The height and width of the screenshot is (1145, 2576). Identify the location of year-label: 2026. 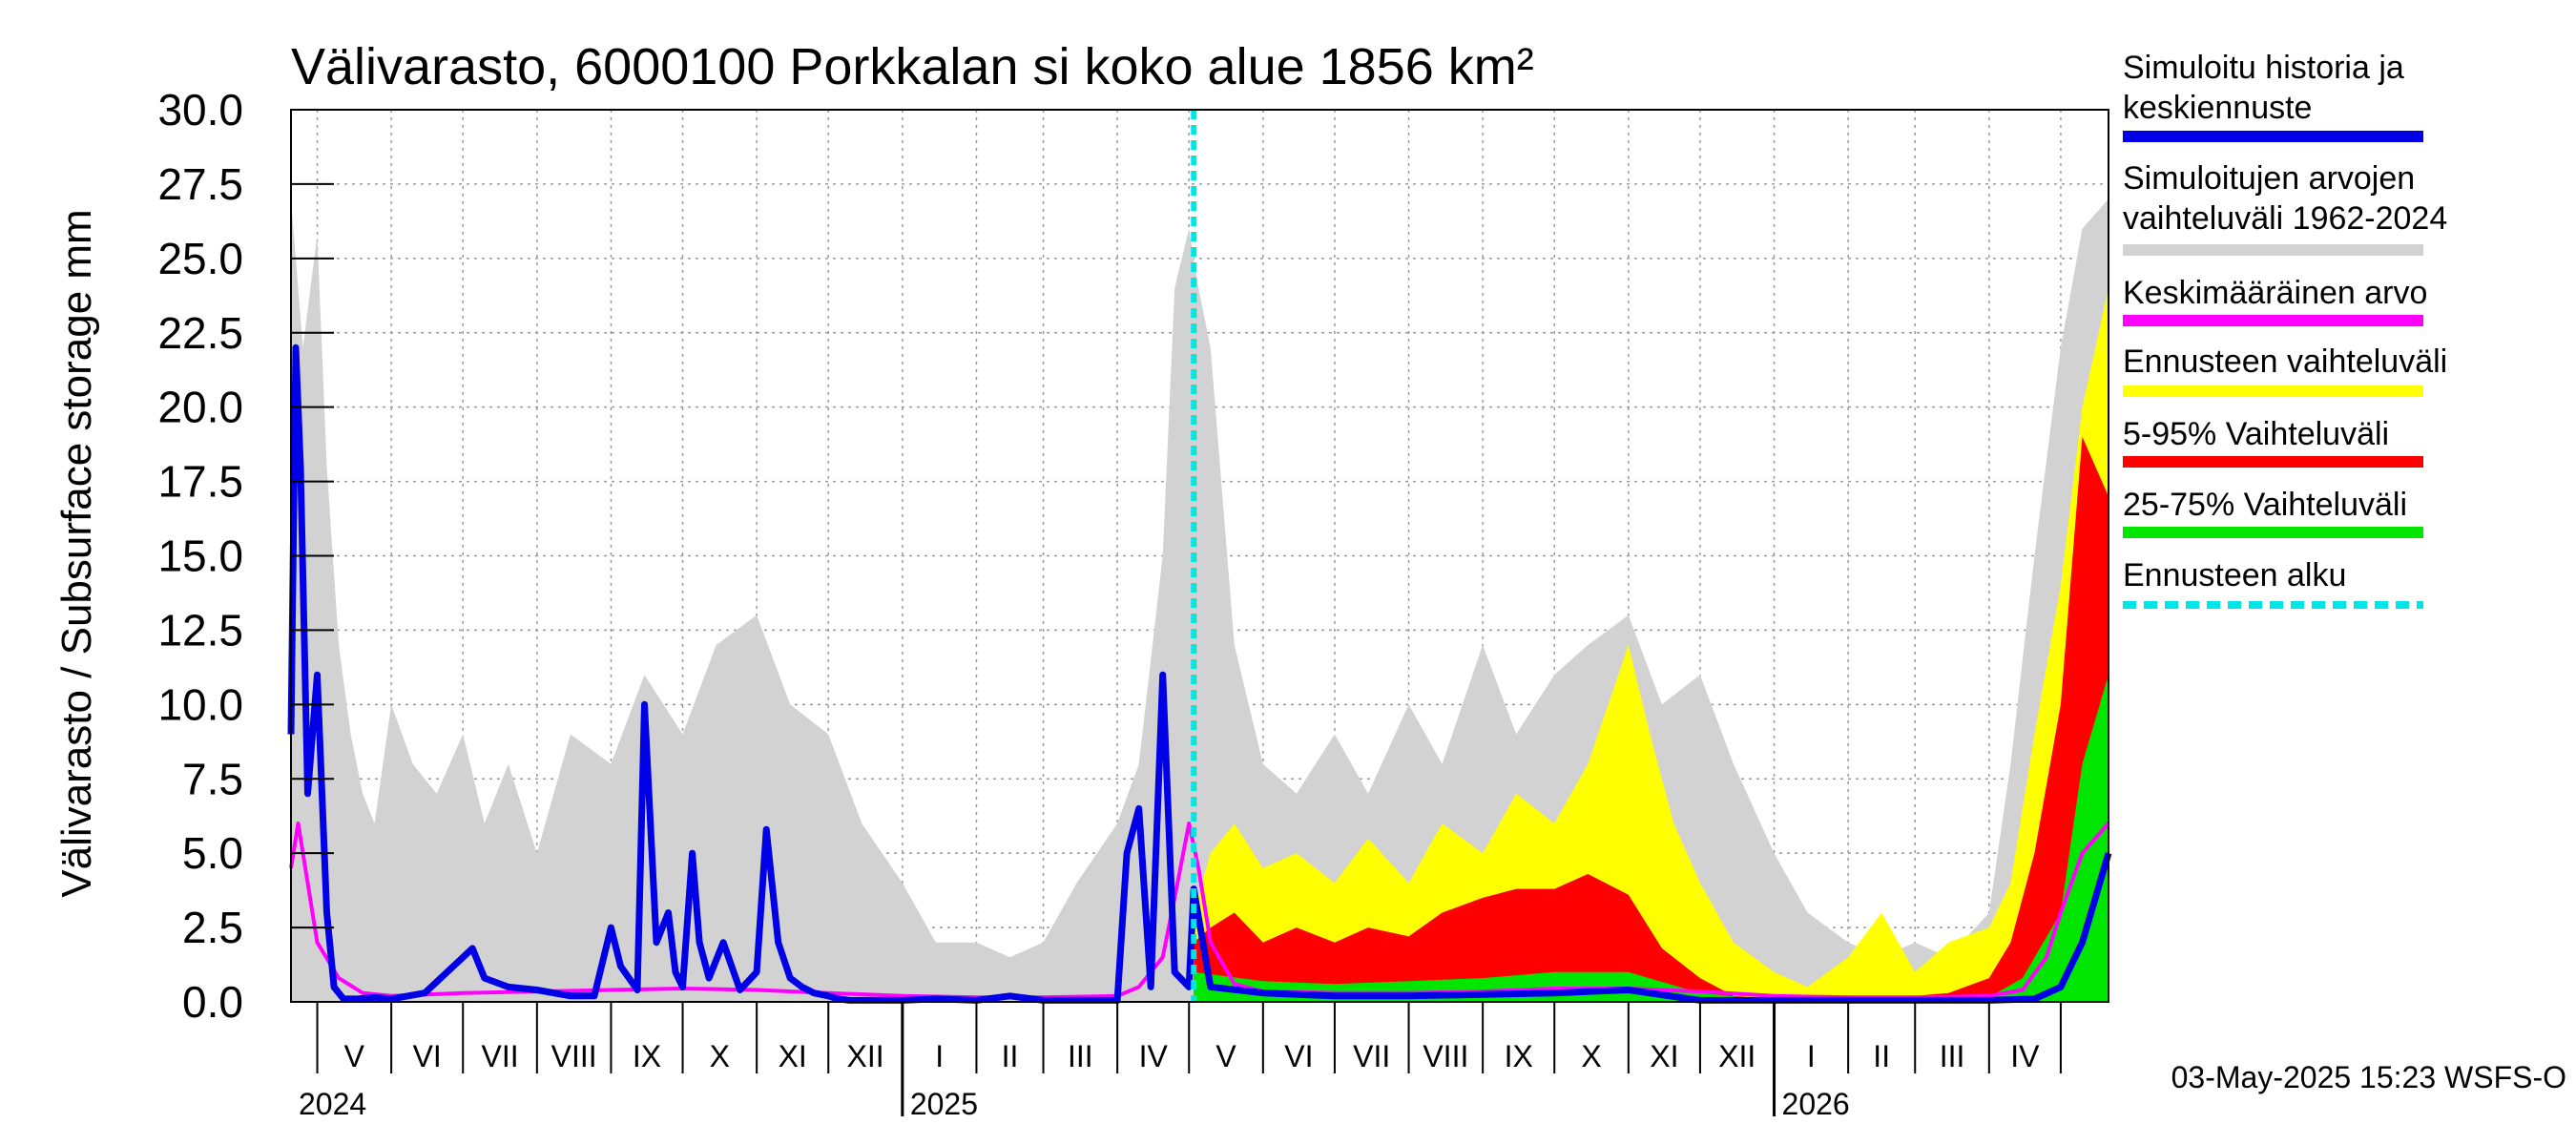
(1816, 1104).